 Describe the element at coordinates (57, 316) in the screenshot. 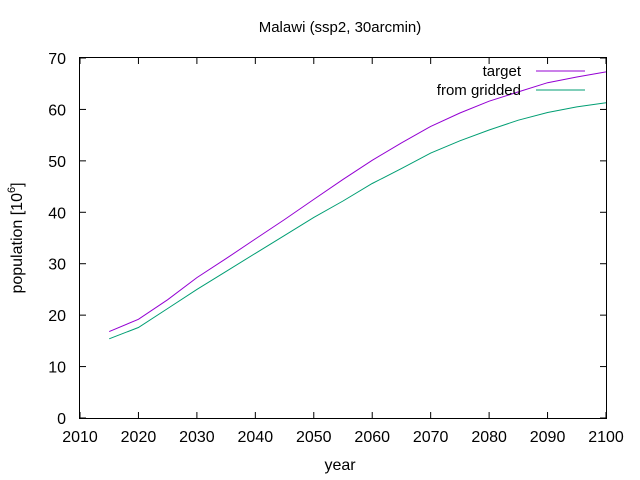

I see `y-tick-label: 20` at that location.